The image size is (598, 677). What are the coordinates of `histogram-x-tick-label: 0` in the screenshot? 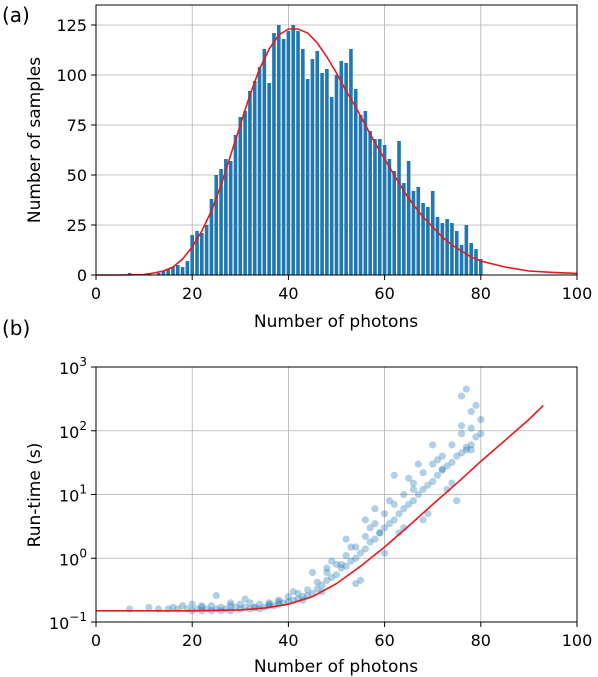 It's located at (96, 293).